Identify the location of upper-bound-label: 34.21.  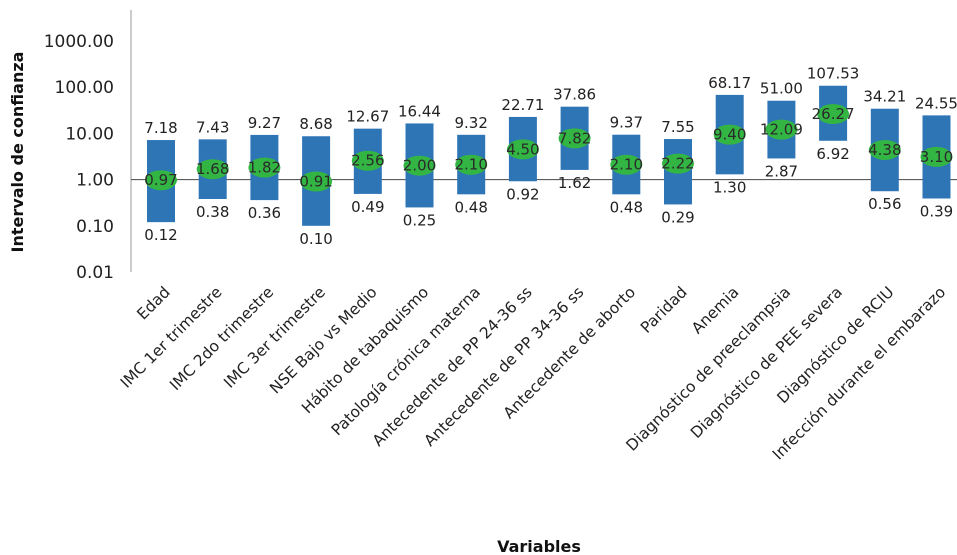
(884, 97).